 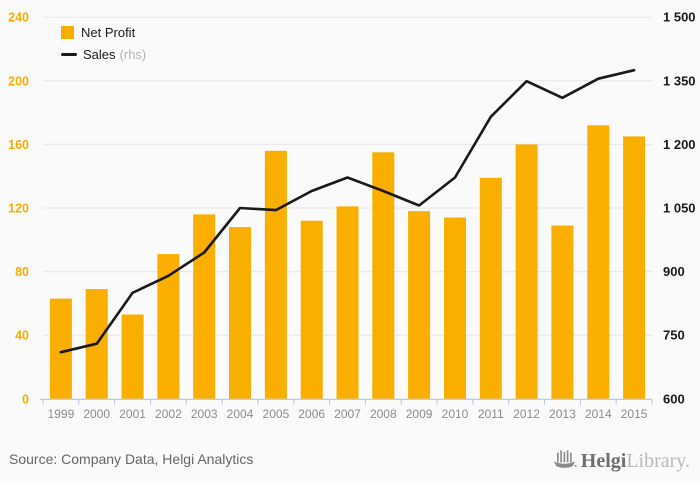 I want to click on chart-legend: Net Profit Sales (rhs), so click(x=103, y=43).